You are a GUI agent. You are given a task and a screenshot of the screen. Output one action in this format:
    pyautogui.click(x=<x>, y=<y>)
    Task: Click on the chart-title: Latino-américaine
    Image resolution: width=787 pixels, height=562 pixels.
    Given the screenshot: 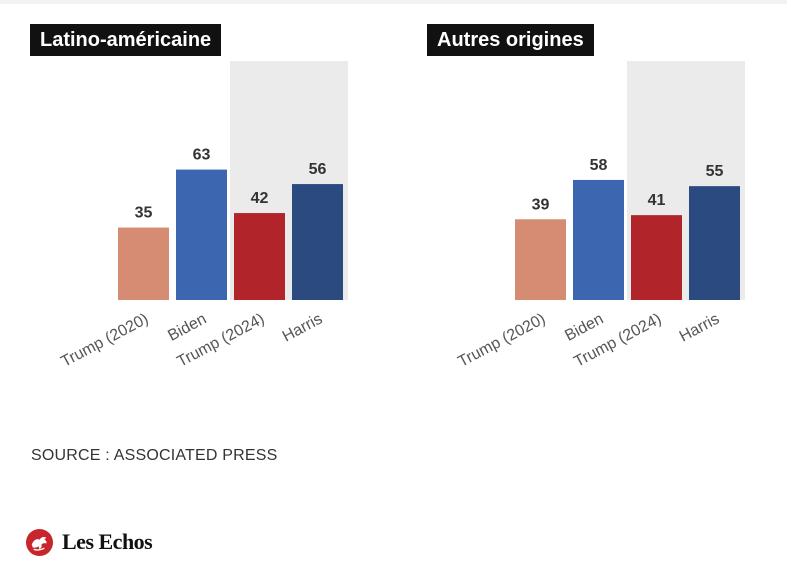 What is the action you would take?
    pyautogui.click(x=126, y=40)
    